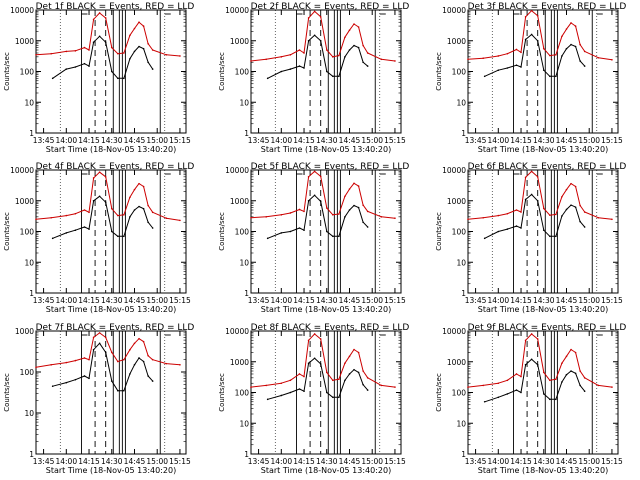 Image resolution: width=640 pixels, height=480 pixels. Describe the element at coordinates (103, 217) in the screenshot. I see `events-series-line` at that location.